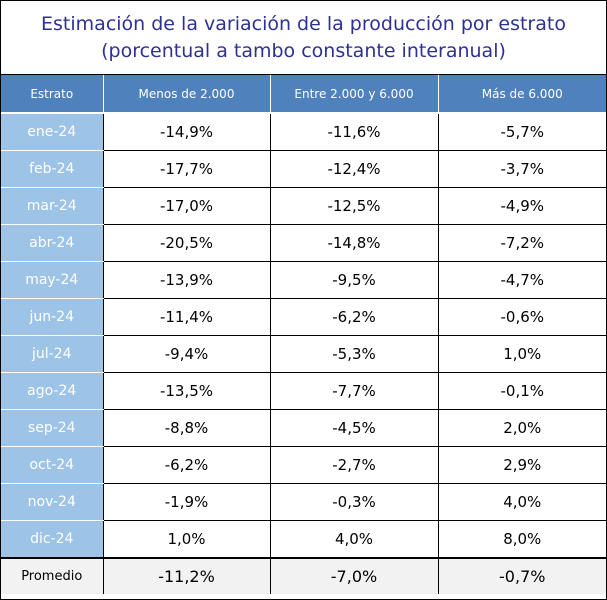 This screenshot has width=607, height=600. What do you see at coordinates (521, 391) in the screenshot?
I see `value-cell: -0,1%` at bounding box center [521, 391].